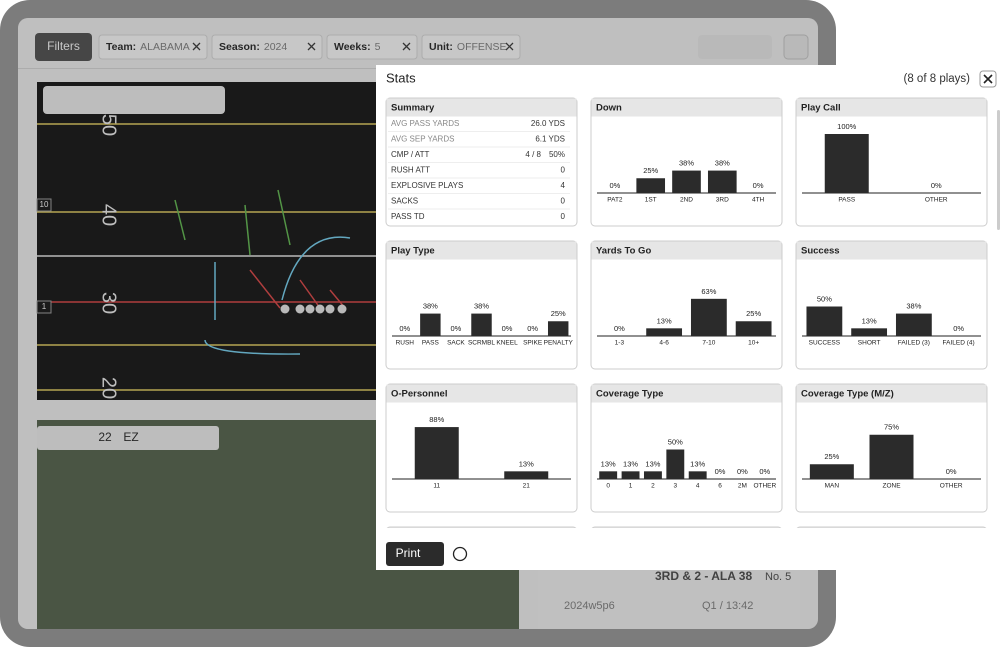 The width and height of the screenshot is (1006, 652). I want to click on category-label: 3RD, so click(722, 200).